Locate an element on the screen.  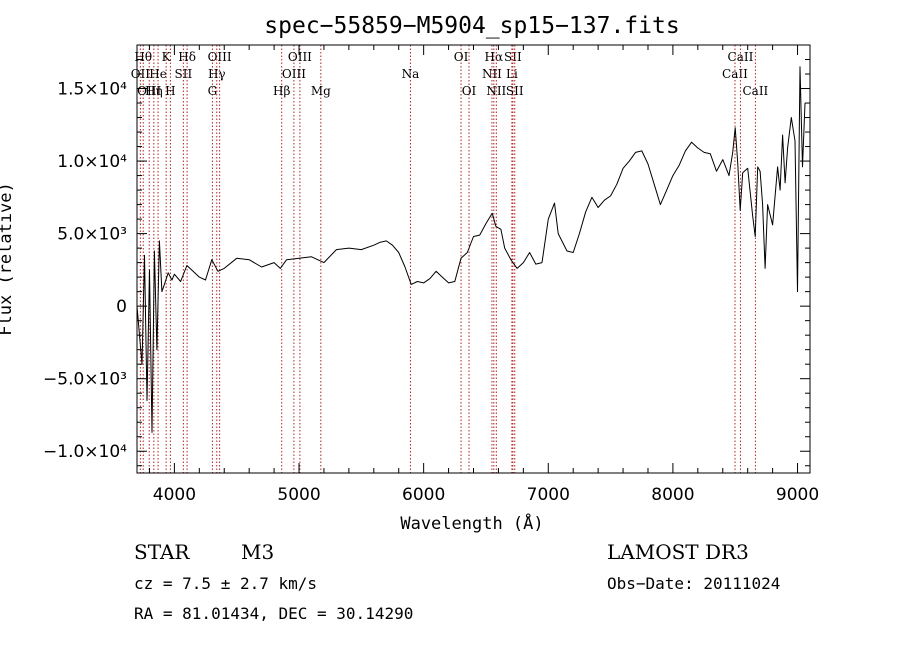
y-tick-label: −1.0×10⁴ is located at coordinates (85, 452).